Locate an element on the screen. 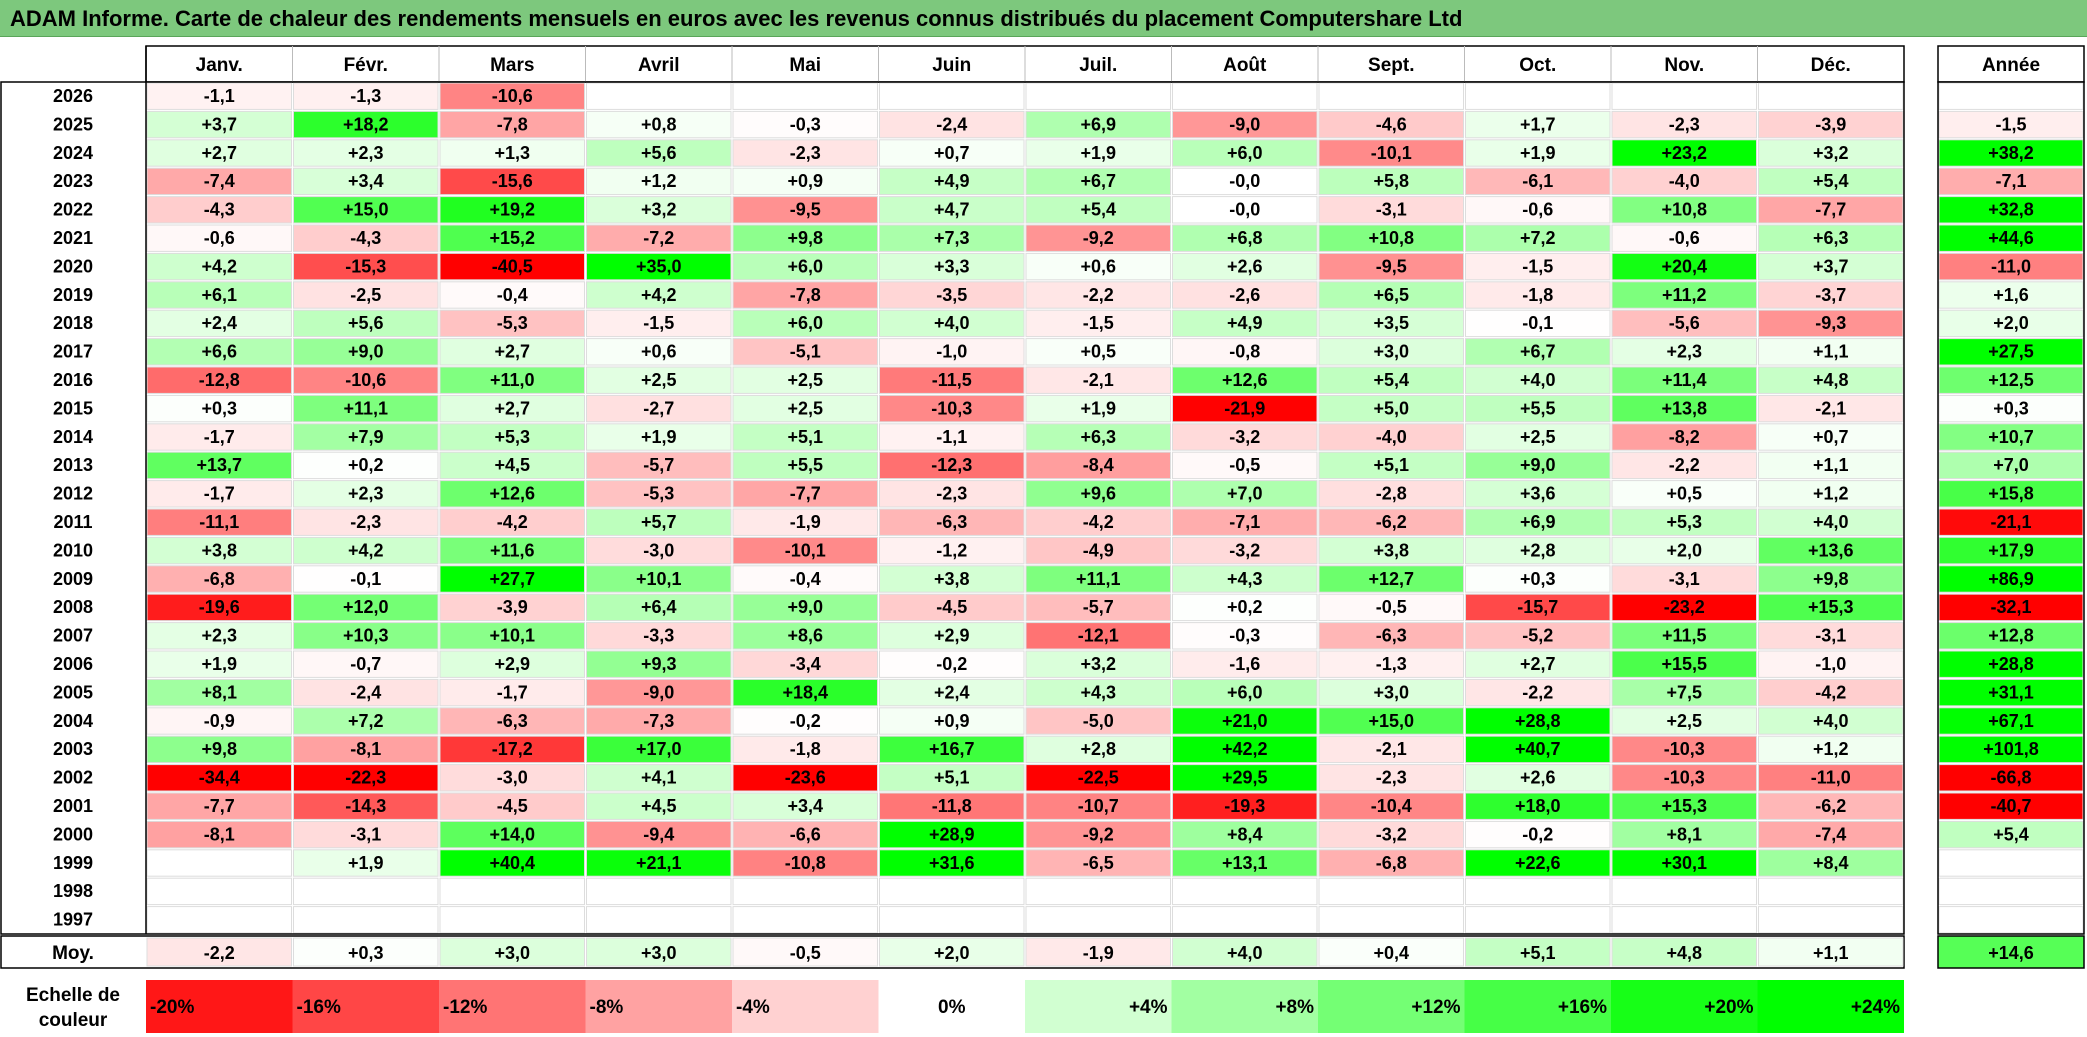 The image size is (2087, 1037). cell-value: +2,3 is located at coordinates (366, 494).